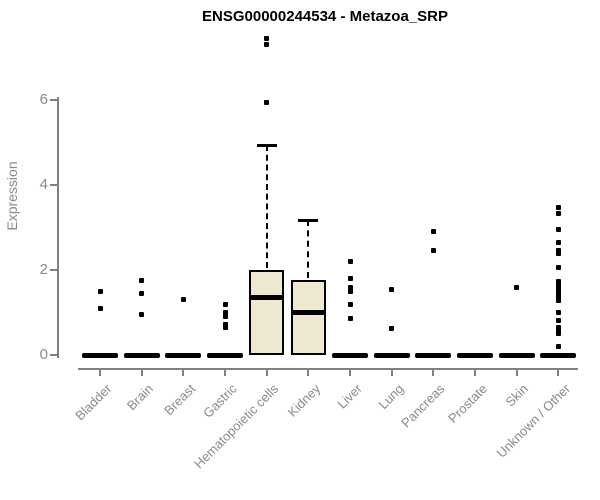  I want to click on y-axis-label: Expression, so click(12, 196).